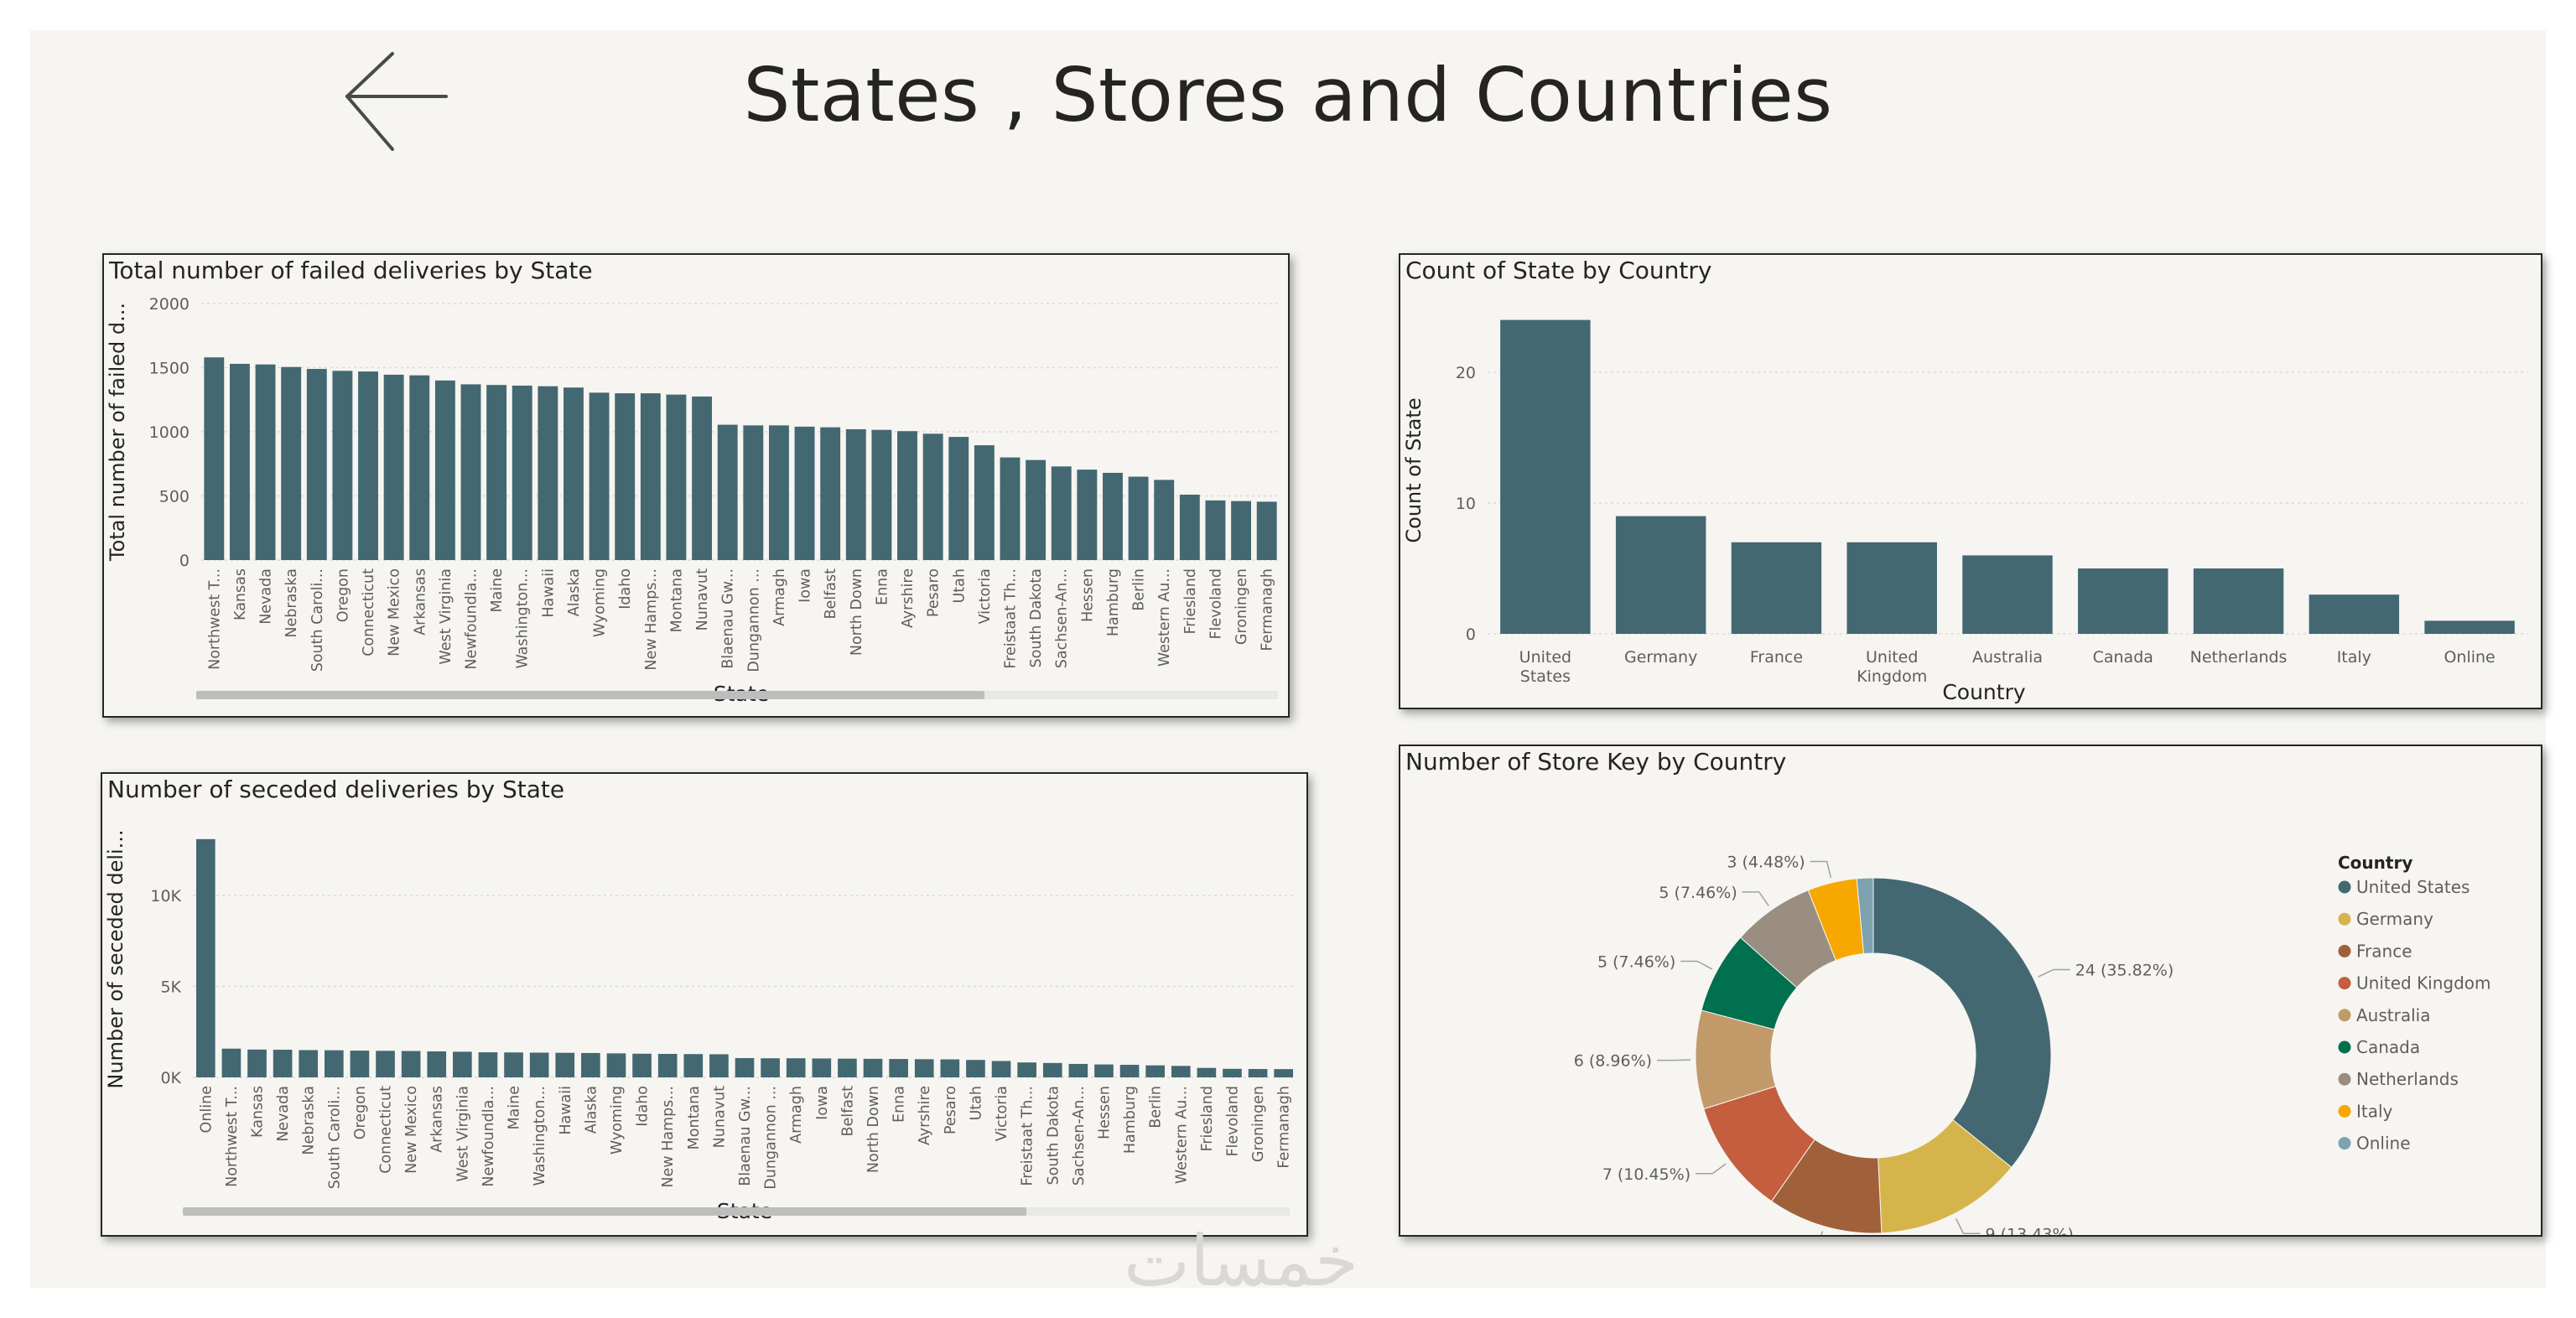 This screenshot has width=2576, height=1318. What do you see at coordinates (2407, 1079) in the screenshot?
I see `legend-item: Netherlands` at bounding box center [2407, 1079].